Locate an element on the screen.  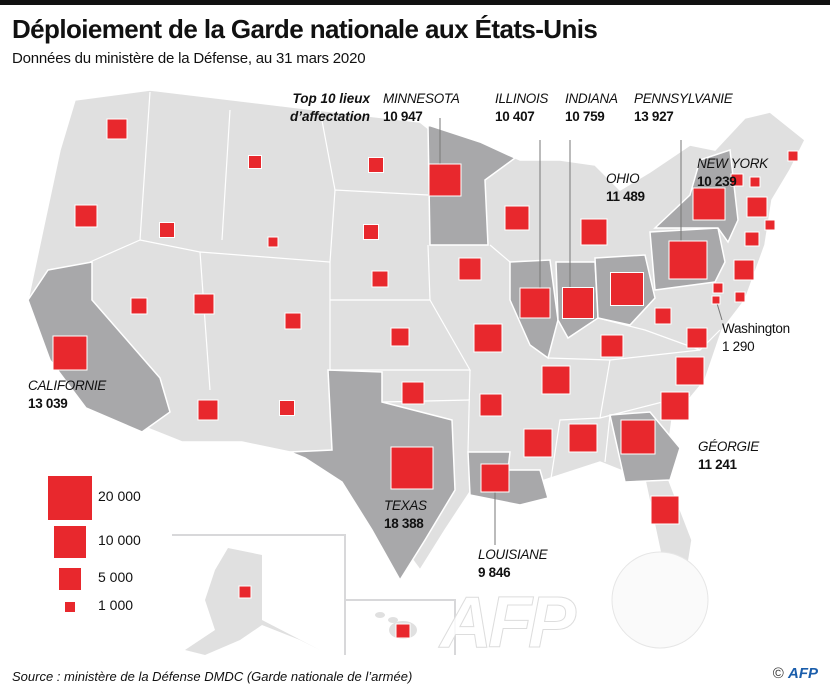
top10-label: Top 10 lieux d’affectation is located at coordinates (329, 107).